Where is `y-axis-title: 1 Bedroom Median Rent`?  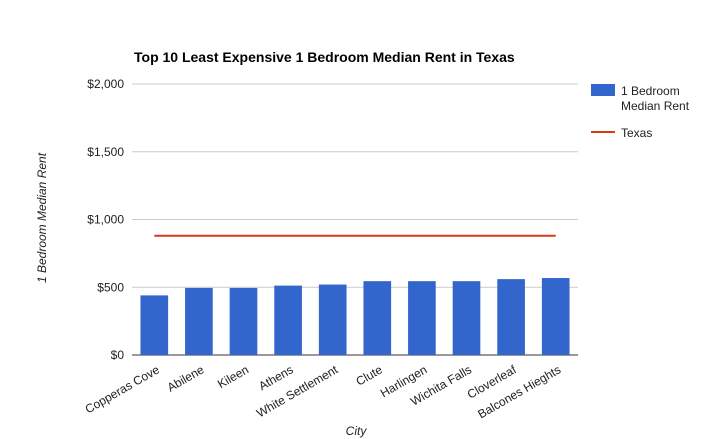
y-axis-title: 1 Bedroom Median Rent is located at coordinates (42, 217).